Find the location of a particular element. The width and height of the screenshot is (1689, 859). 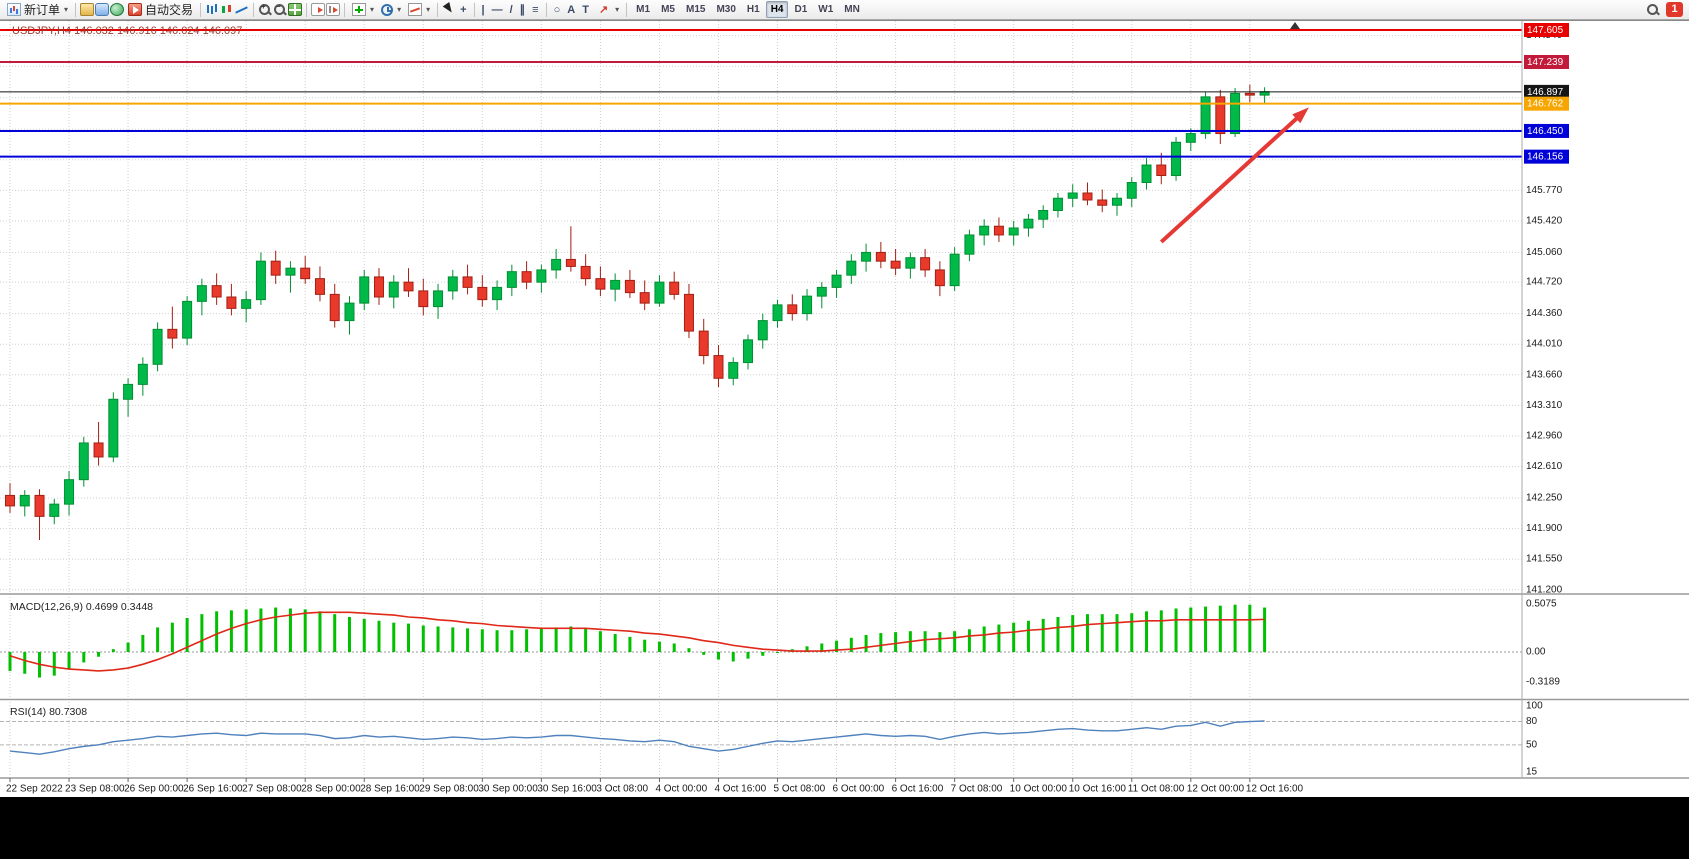

auto-scroll-icon is located at coordinates (318, 9).